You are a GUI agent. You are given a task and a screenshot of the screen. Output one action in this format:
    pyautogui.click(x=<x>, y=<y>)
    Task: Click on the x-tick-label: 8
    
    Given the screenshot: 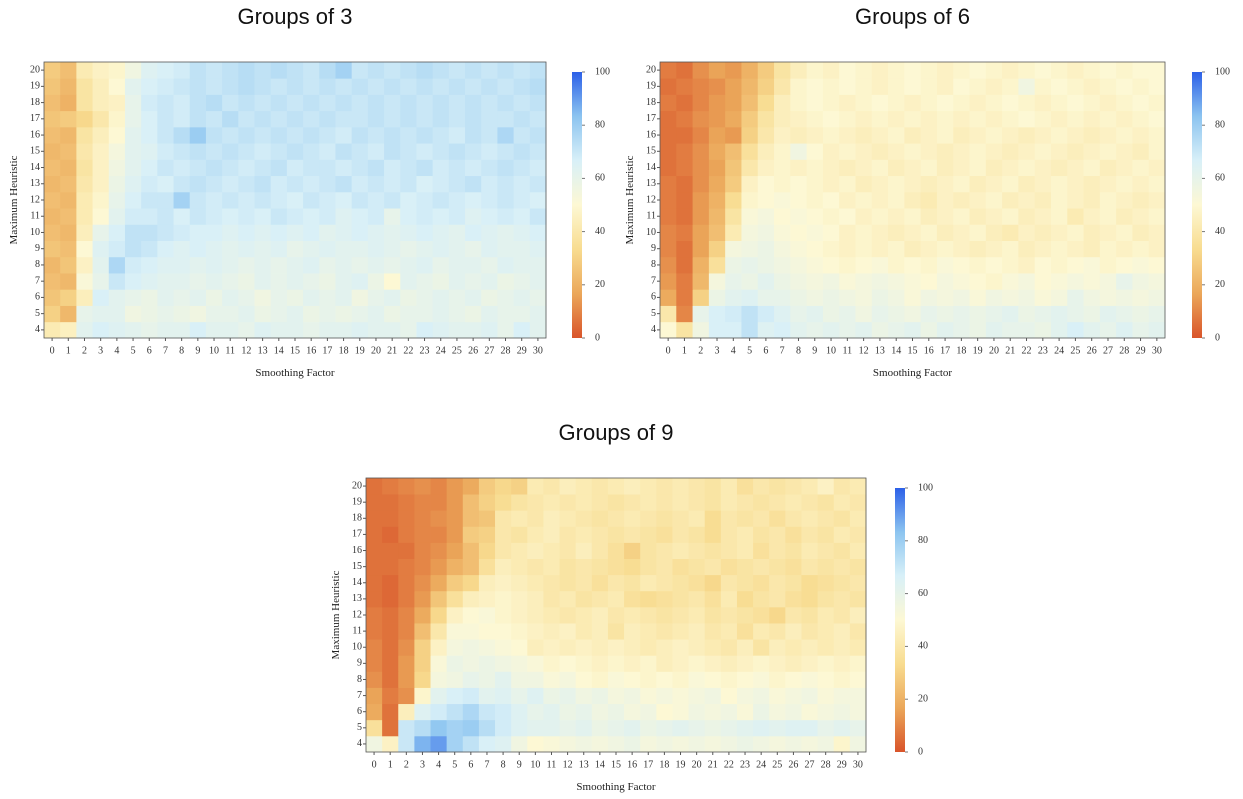 What is the action you would take?
    pyautogui.click(x=798, y=350)
    